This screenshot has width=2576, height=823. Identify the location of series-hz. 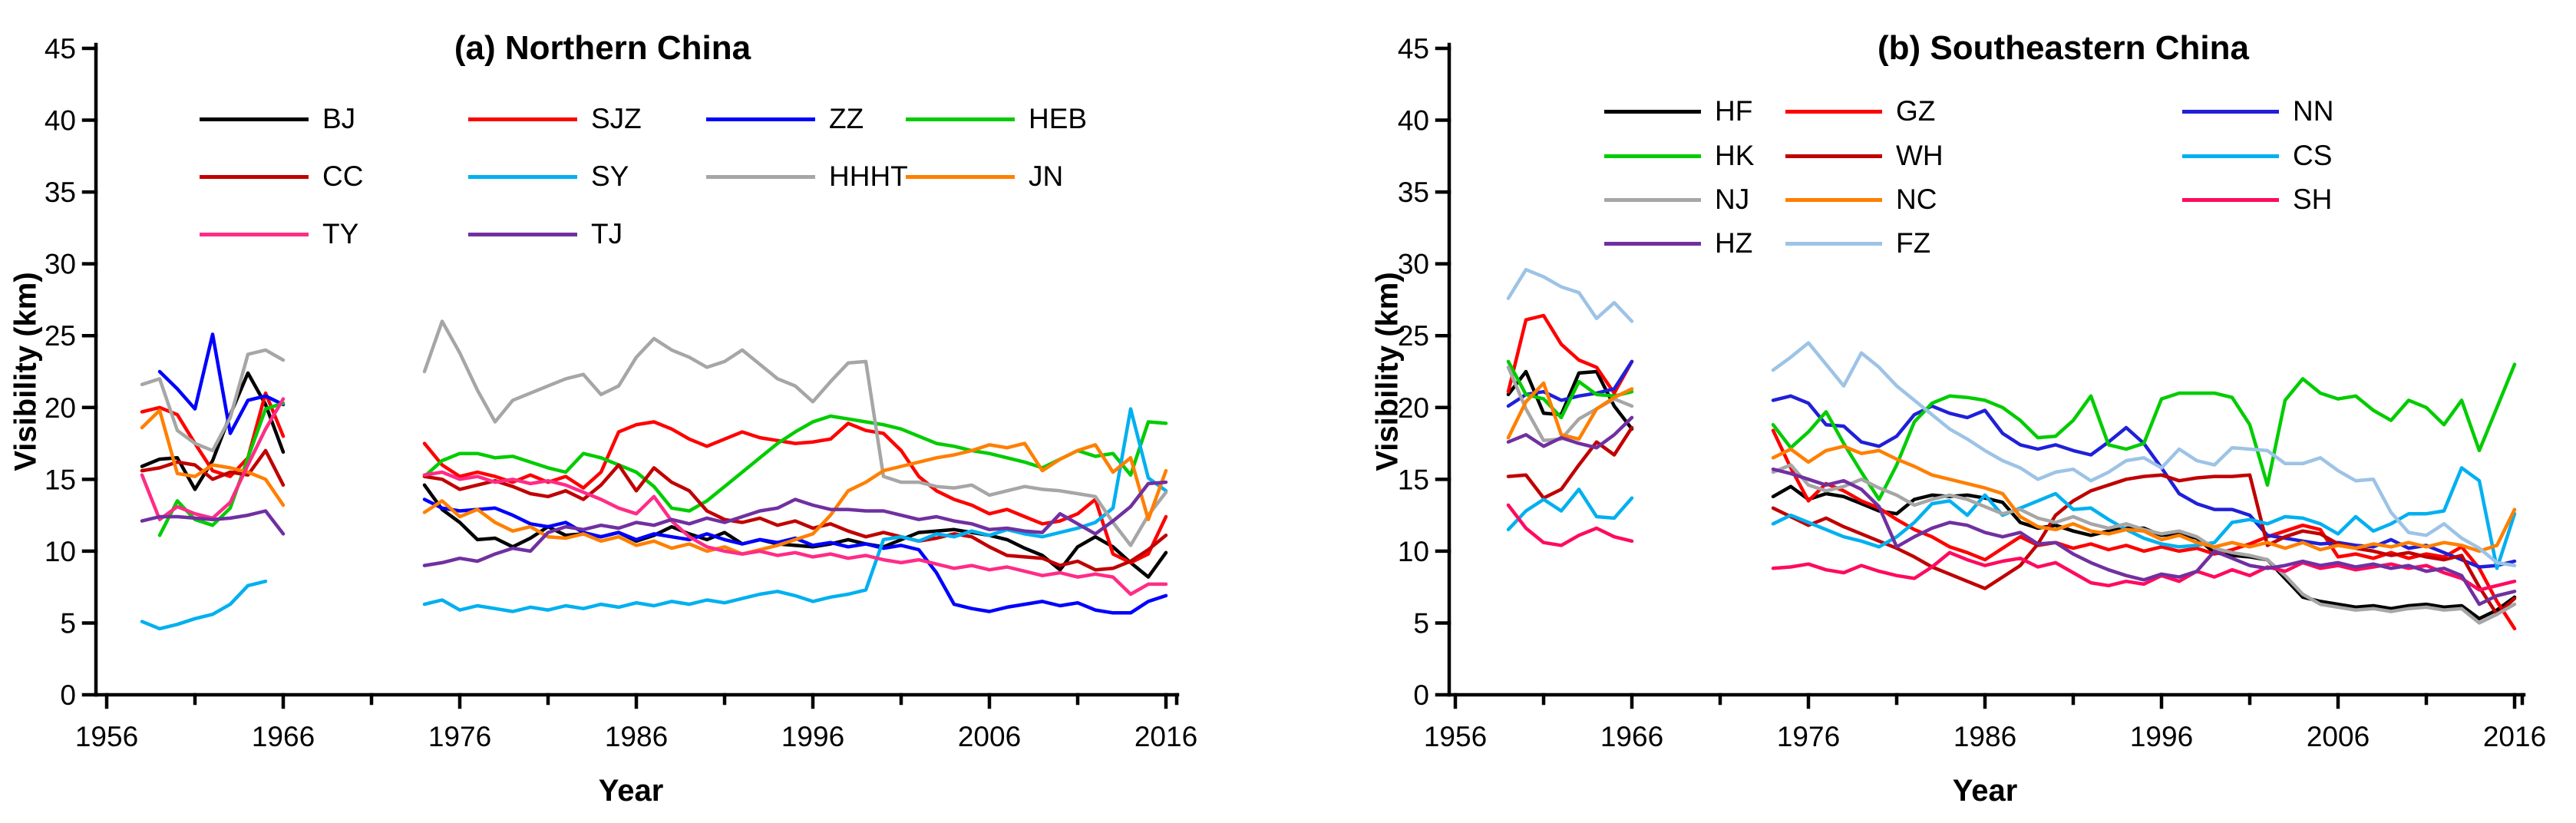
(2011, 511).